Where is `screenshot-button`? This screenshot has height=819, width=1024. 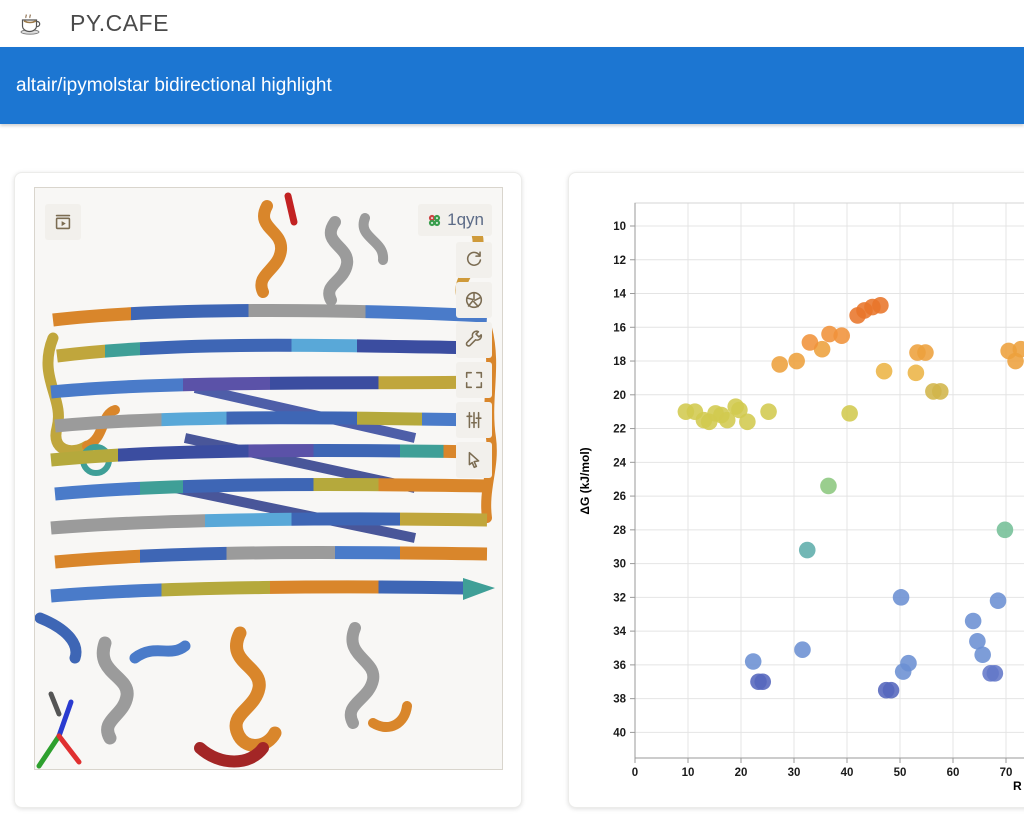 screenshot-button is located at coordinates (474, 300).